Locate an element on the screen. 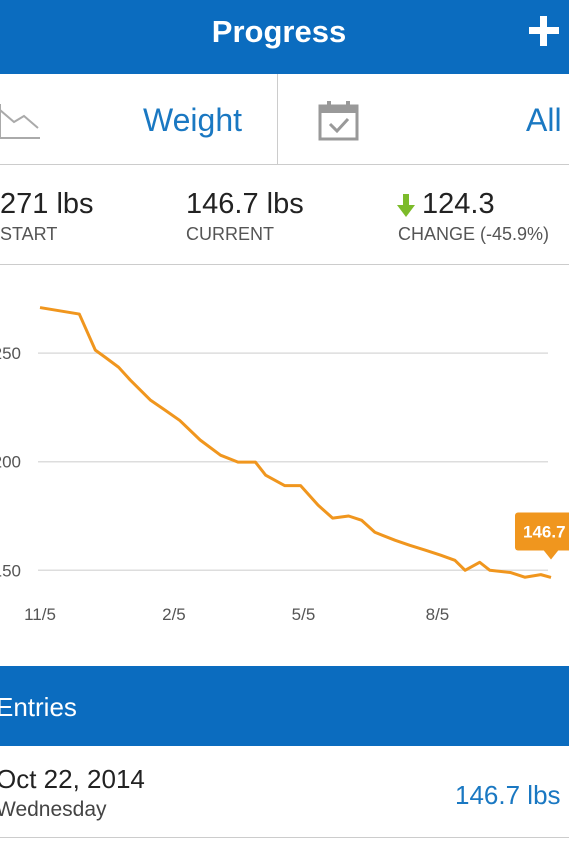 This screenshot has height=854, width=569. x-tick-label: 11/5 is located at coordinates (40, 614).